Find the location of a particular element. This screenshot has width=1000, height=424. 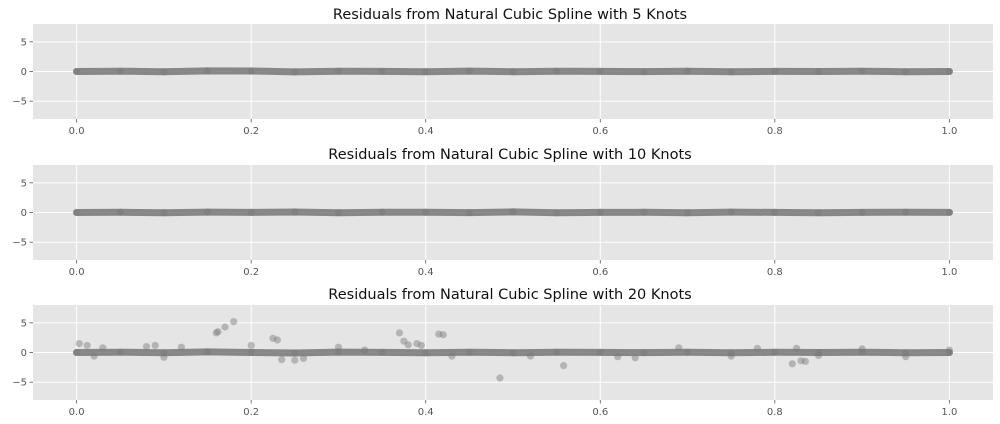

data-points is located at coordinates (513, 350).